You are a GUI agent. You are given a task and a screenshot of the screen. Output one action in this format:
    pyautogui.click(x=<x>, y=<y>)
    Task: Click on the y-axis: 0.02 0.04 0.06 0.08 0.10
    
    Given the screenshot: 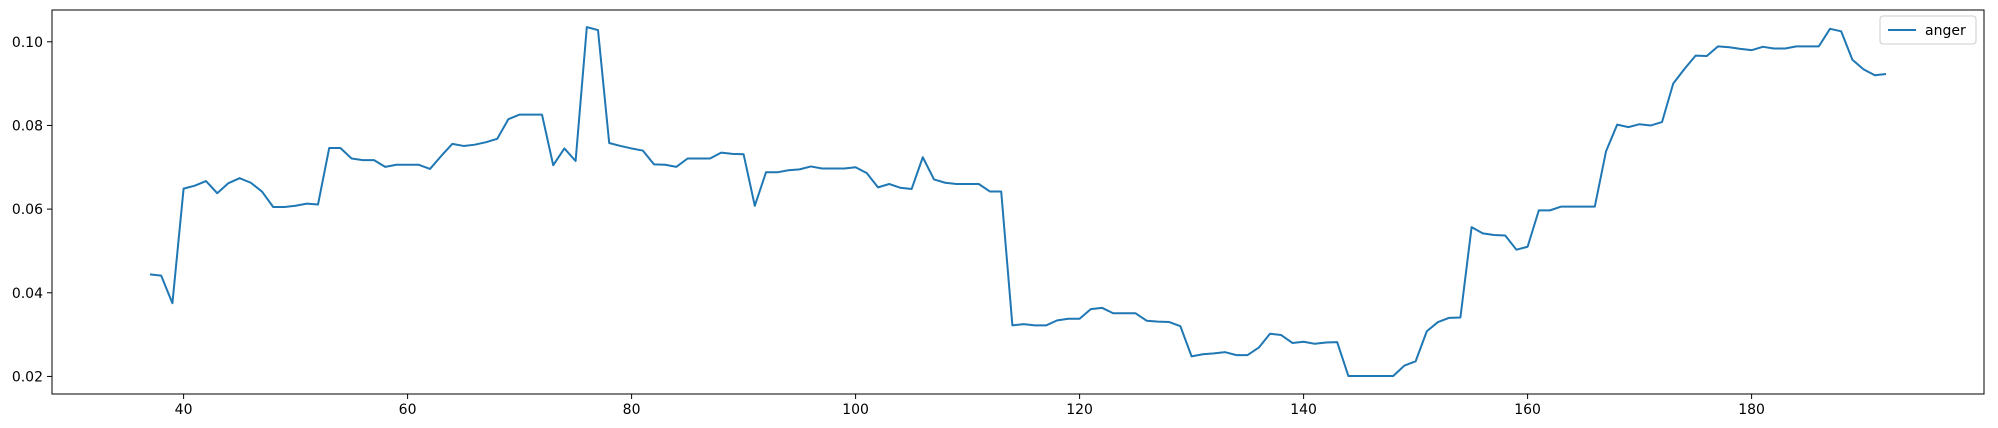 What is the action you would take?
    pyautogui.click(x=32, y=210)
    